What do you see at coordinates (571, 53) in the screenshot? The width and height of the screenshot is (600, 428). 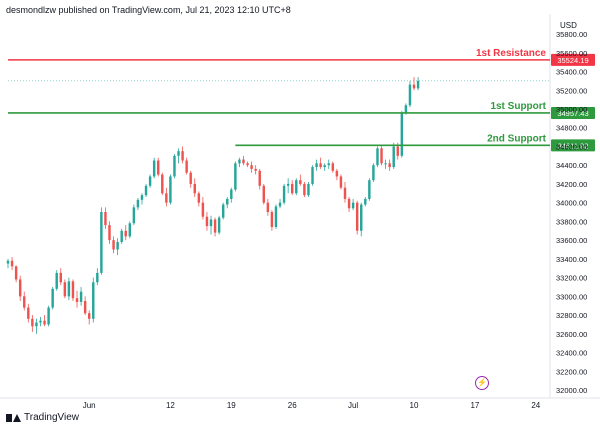 I see `y-tick-label: 35600.00` at bounding box center [571, 53].